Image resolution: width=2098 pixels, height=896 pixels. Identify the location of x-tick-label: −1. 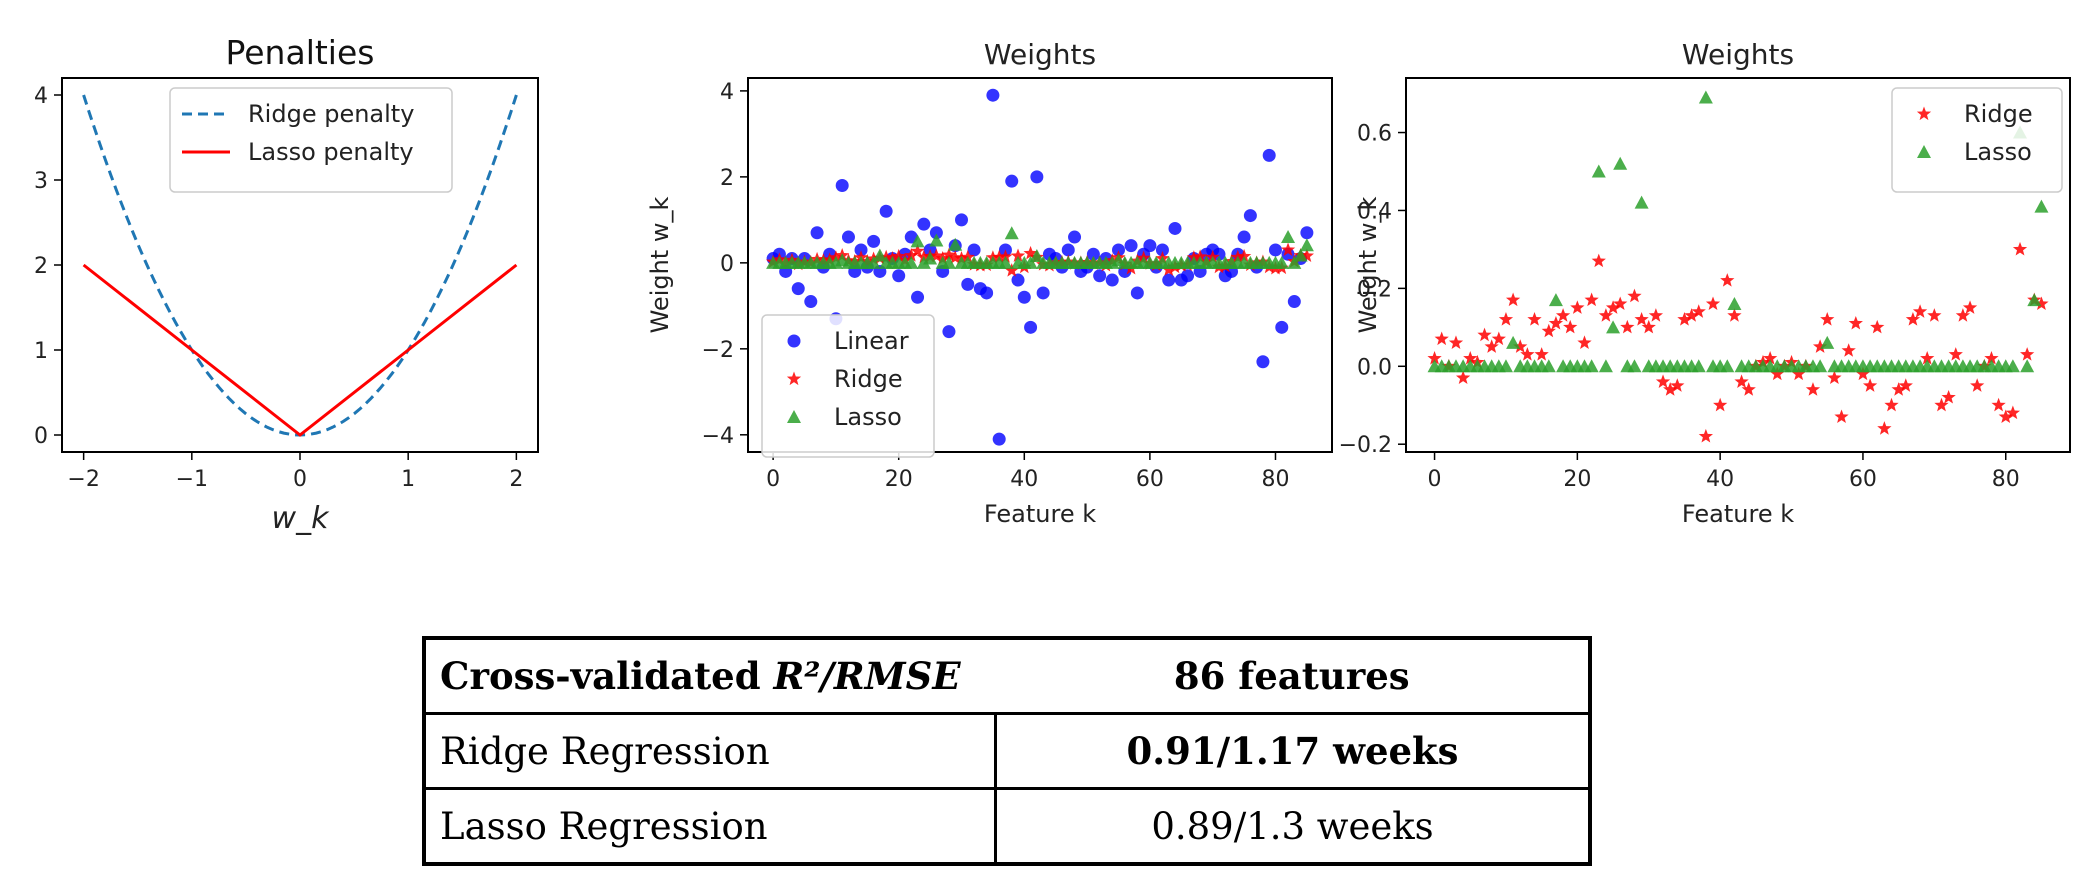
(192, 479).